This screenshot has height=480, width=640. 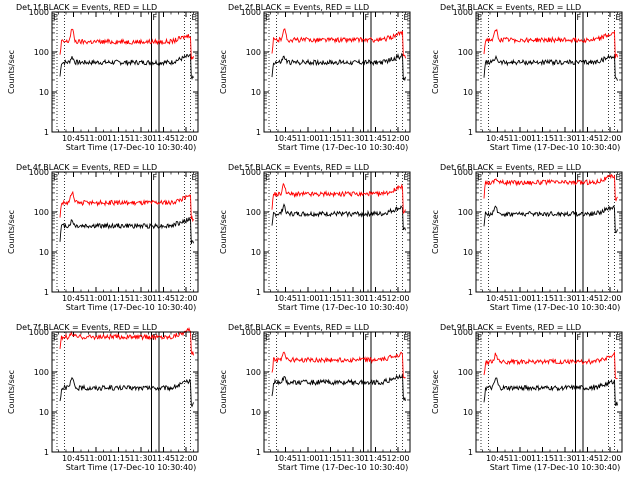 What do you see at coordinates (86, 7) in the screenshot?
I see `panel-title: Det 1f BLACK = Events, RED = LLD` at bounding box center [86, 7].